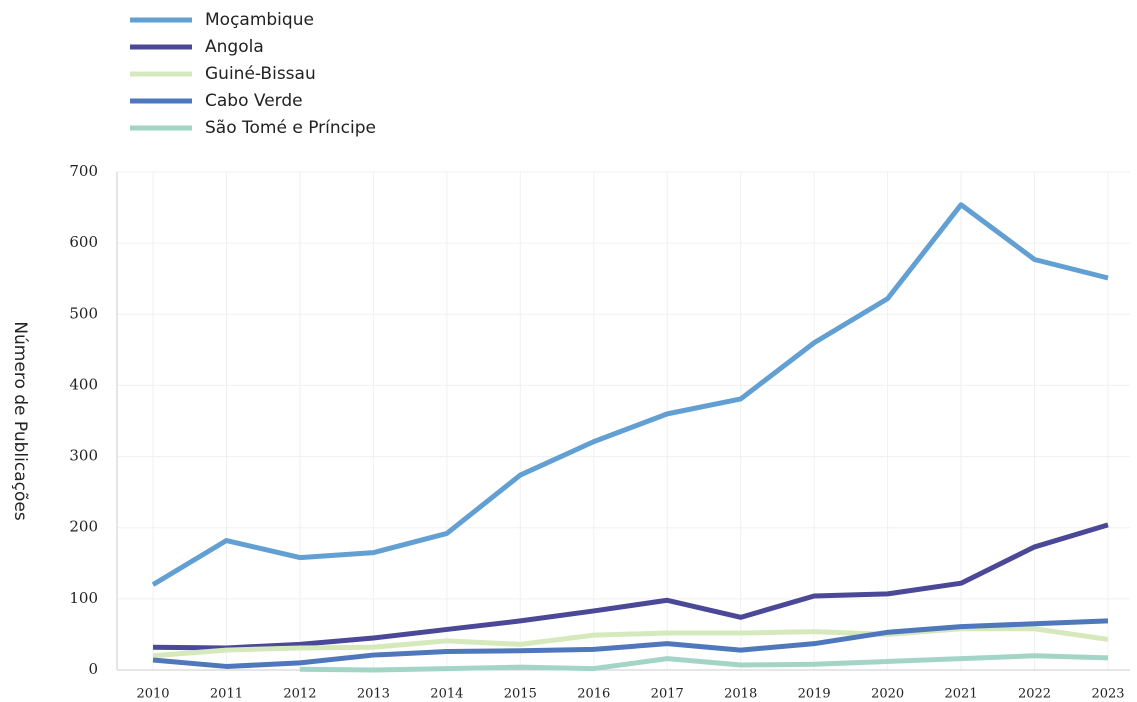 The height and width of the screenshot is (702, 1137). Describe the element at coordinates (814, 694) in the screenshot. I see `x-tick-label: 2019` at that location.